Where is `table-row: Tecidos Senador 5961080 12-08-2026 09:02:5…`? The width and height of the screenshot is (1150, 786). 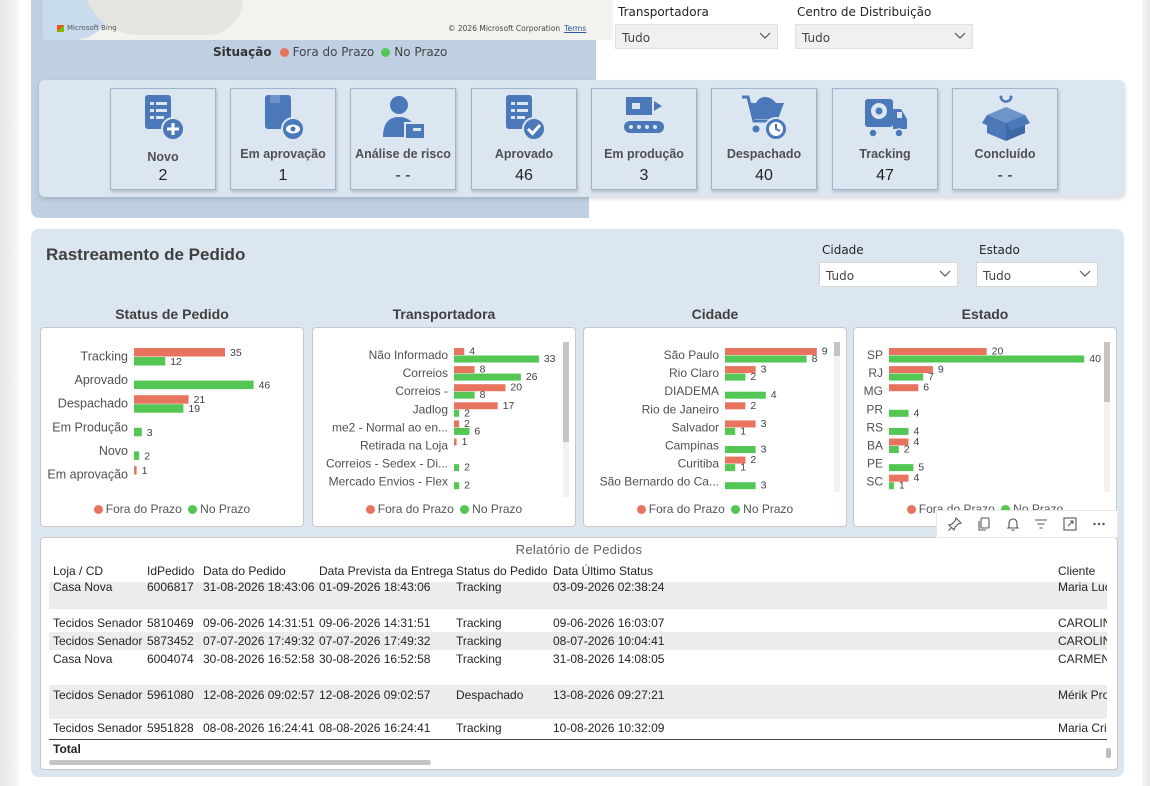
table-row: Tecidos Senador 5961080 12-08-2026 09:02:5… is located at coordinates (578, 702).